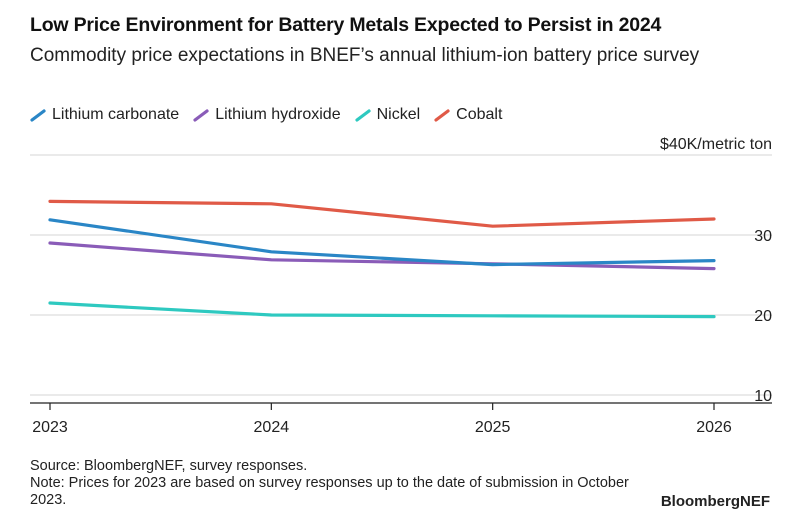  I want to click on legend-item: Lithium carbonate, so click(104, 115).